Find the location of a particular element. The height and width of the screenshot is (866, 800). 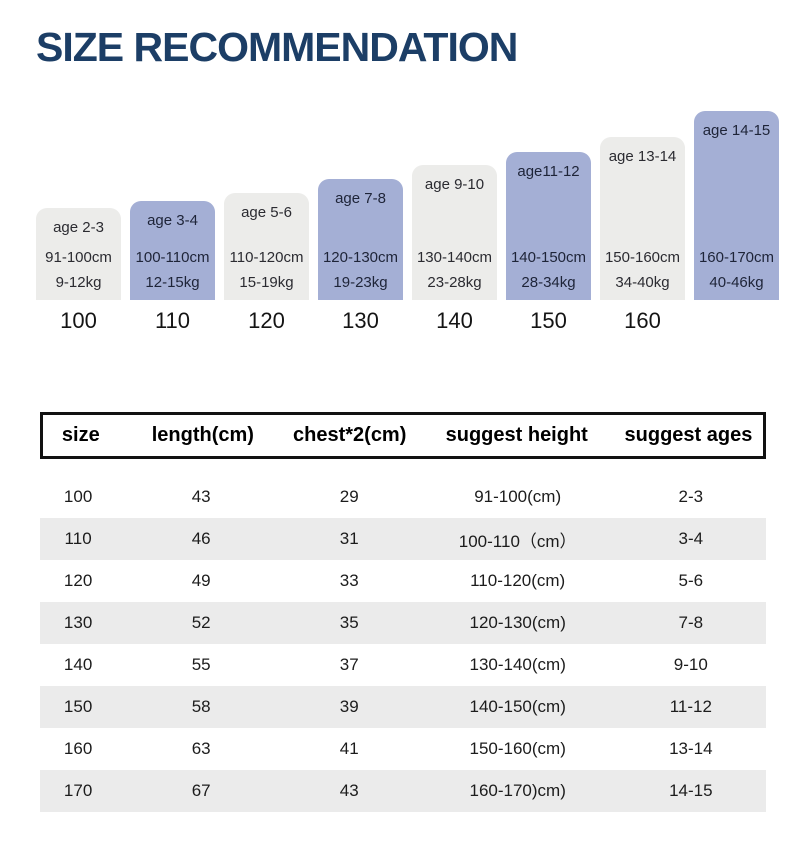

bar-age-label: age 9-10 is located at coordinates (454, 184).